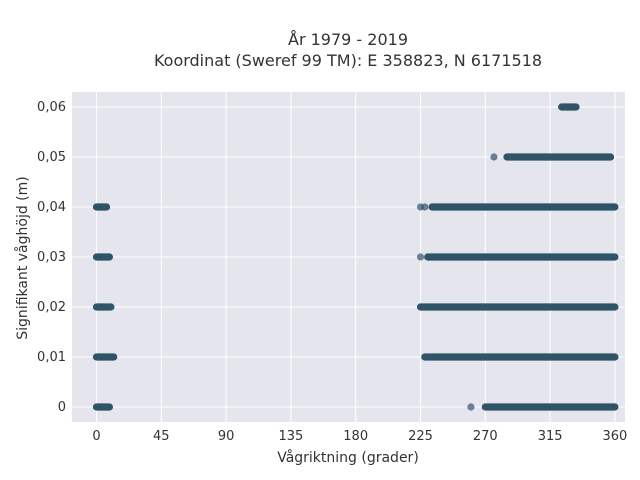 This screenshot has width=640, height=480. Describe the element at coordinates (355, 436) in the screenshot. I see `x-tick-label: 180` at that location.